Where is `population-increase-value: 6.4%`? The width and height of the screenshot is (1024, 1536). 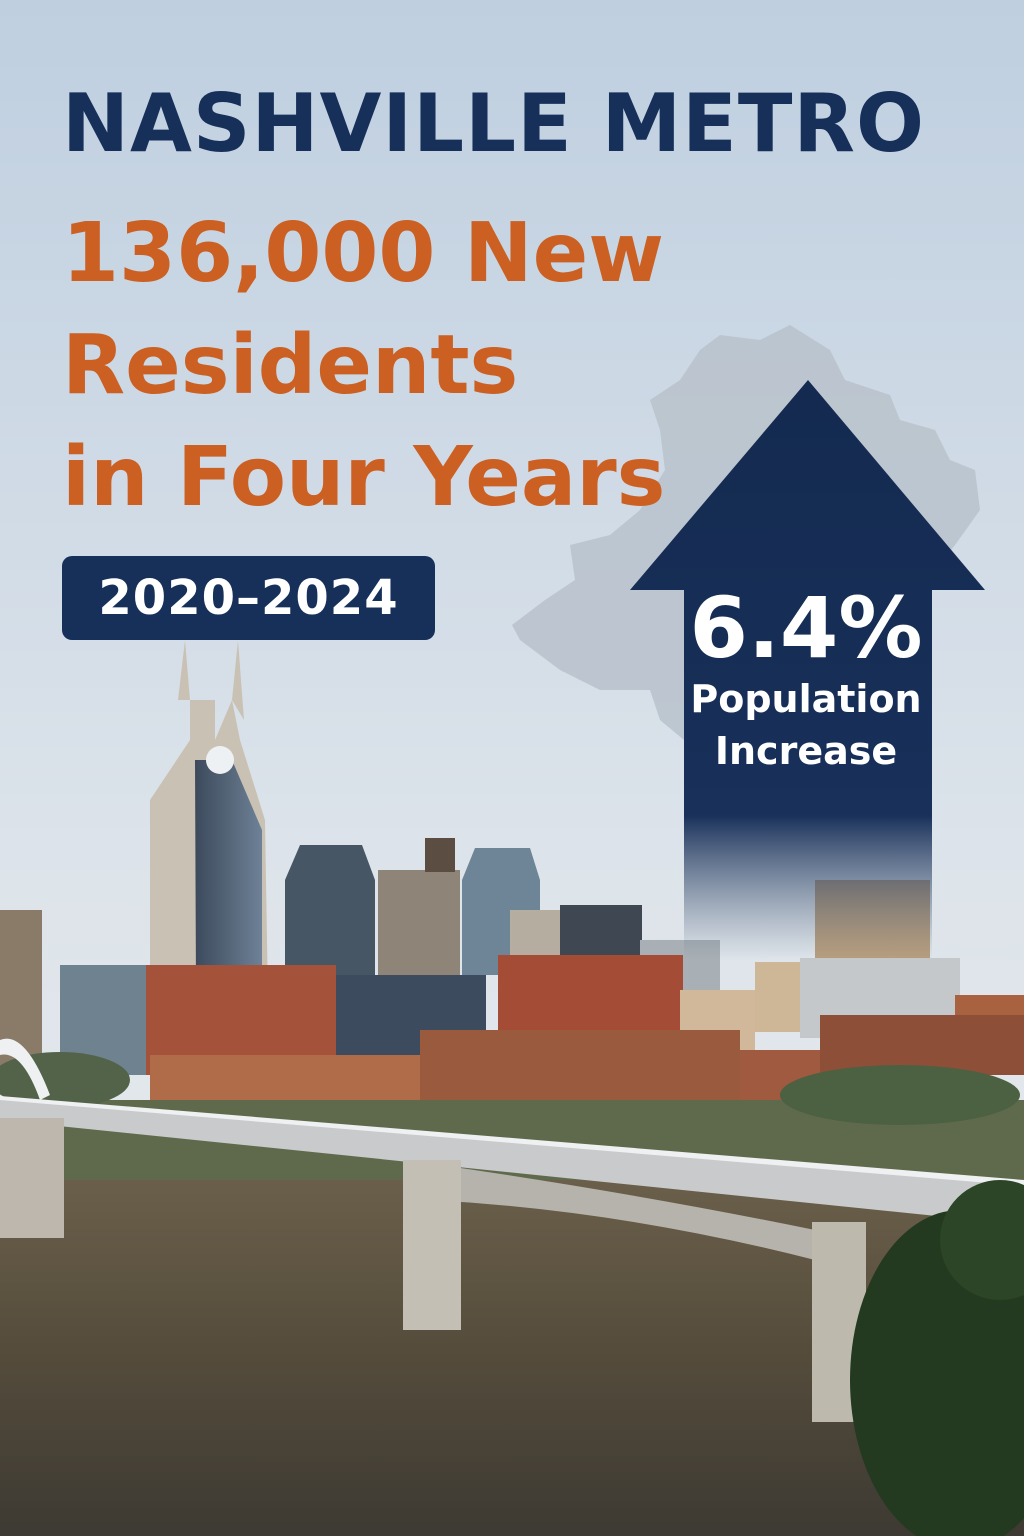
population-increase-value: 6.4% is located at coordinates (806, 628).